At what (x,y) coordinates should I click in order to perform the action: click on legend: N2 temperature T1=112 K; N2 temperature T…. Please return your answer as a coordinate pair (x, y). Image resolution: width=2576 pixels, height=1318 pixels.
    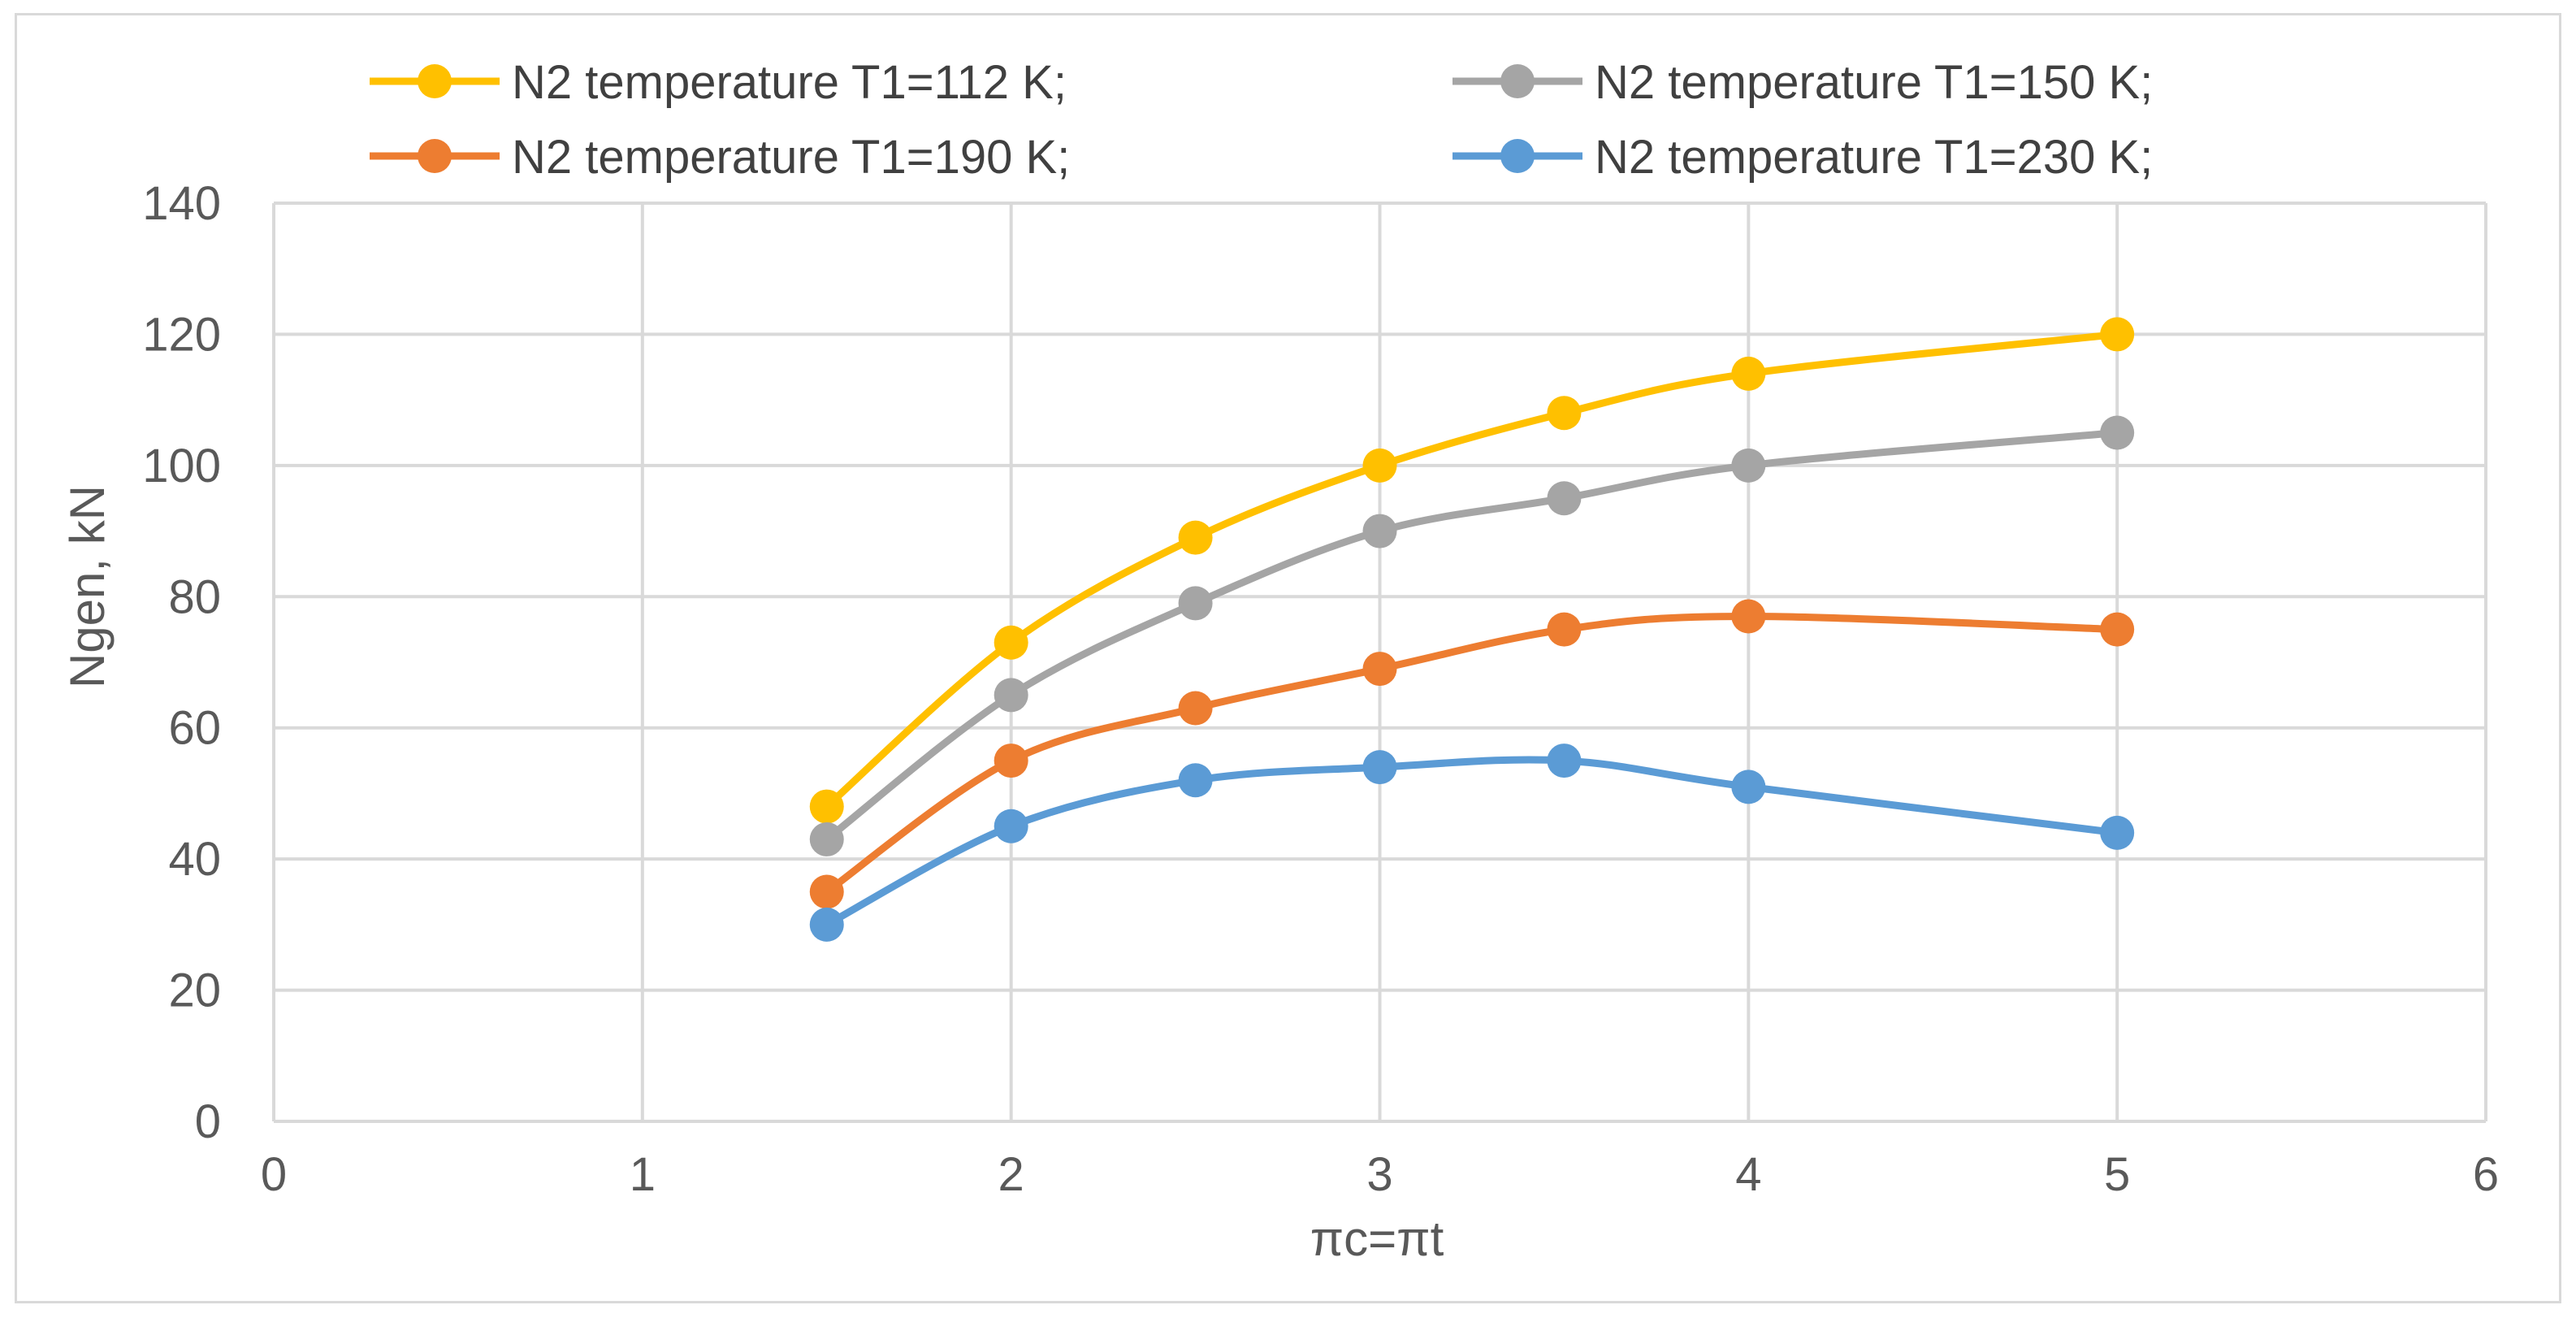
    Looking at the image, I should click on (1261, 120).